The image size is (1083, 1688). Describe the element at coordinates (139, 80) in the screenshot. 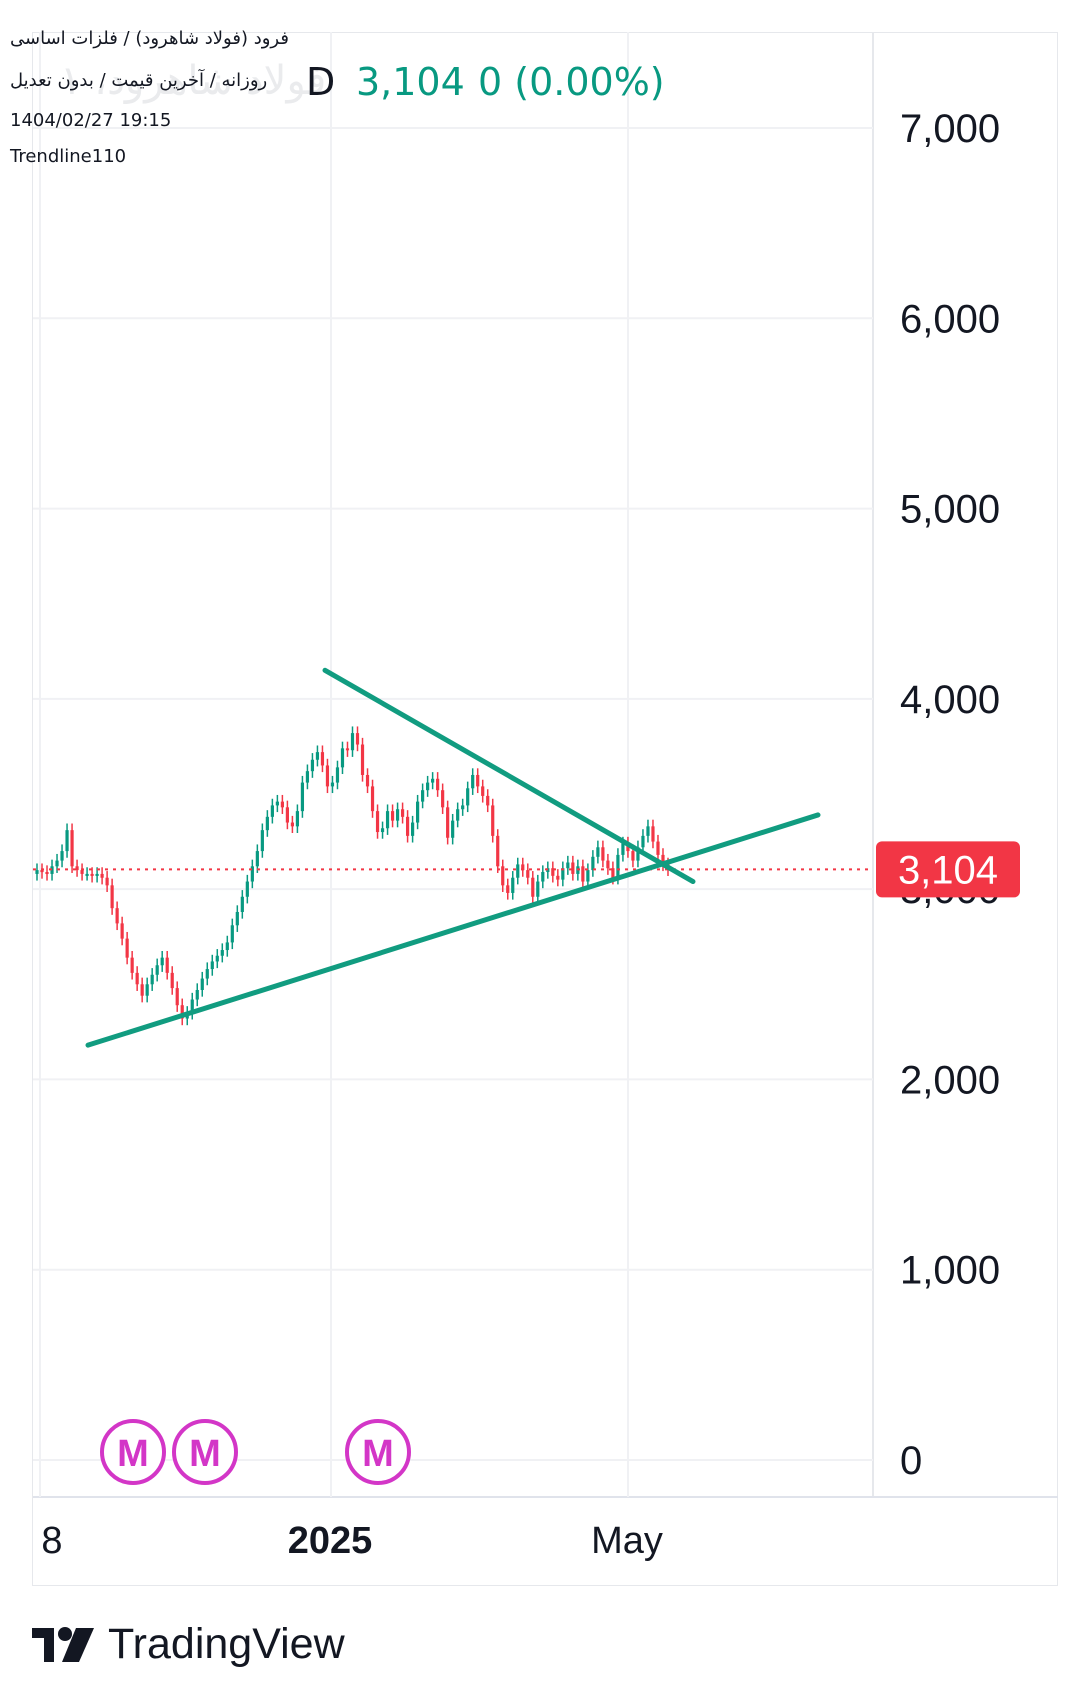

I see `chart-settings: روزانه / آخرین قیمت / بدون تعدیل` at that location.